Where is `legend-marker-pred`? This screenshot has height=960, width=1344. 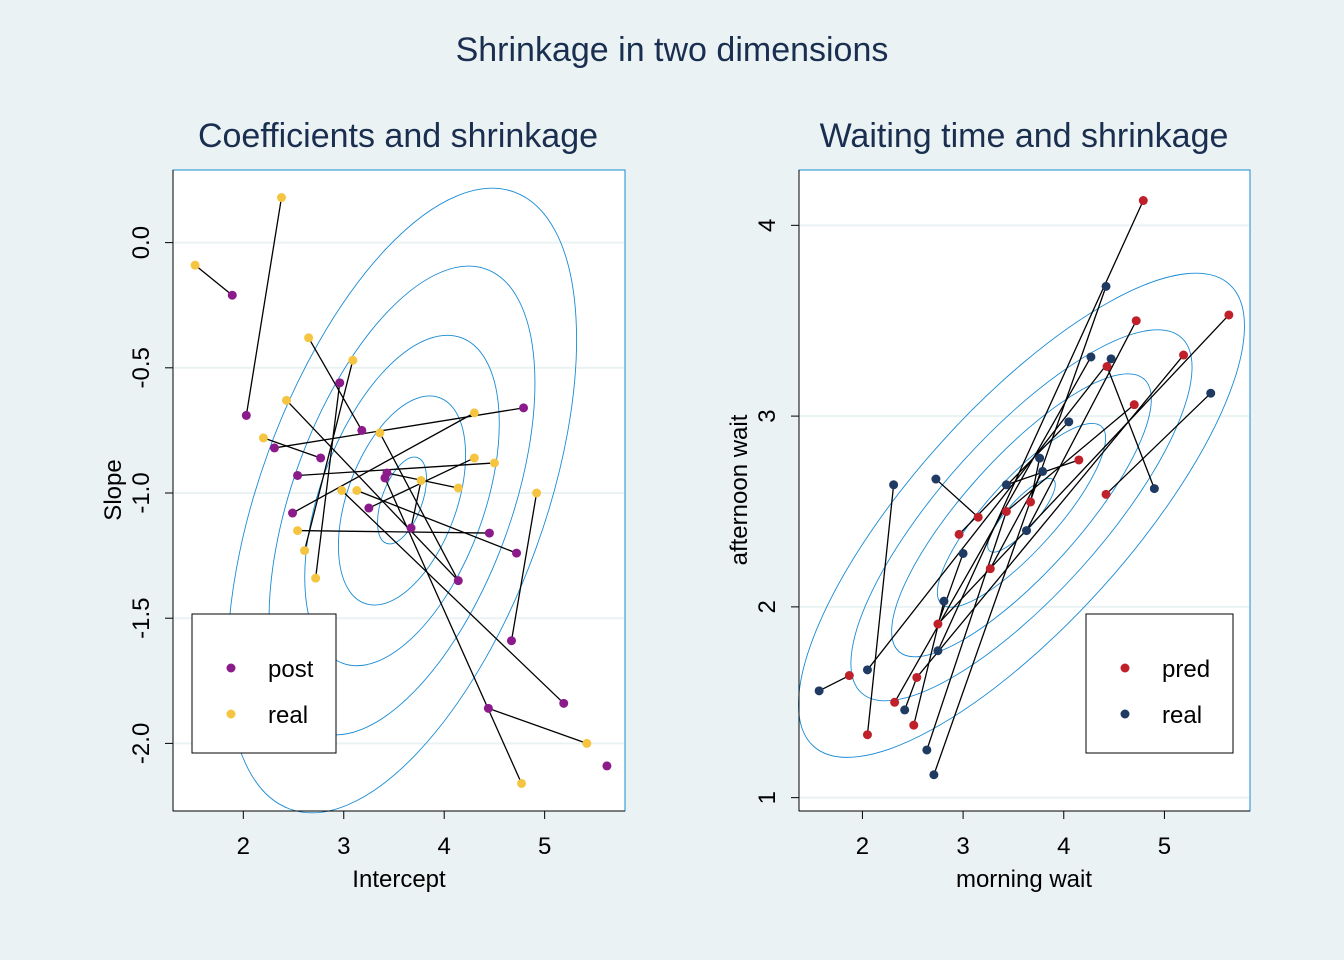
legend-marker-pred is located at coordinates (1125, 668).